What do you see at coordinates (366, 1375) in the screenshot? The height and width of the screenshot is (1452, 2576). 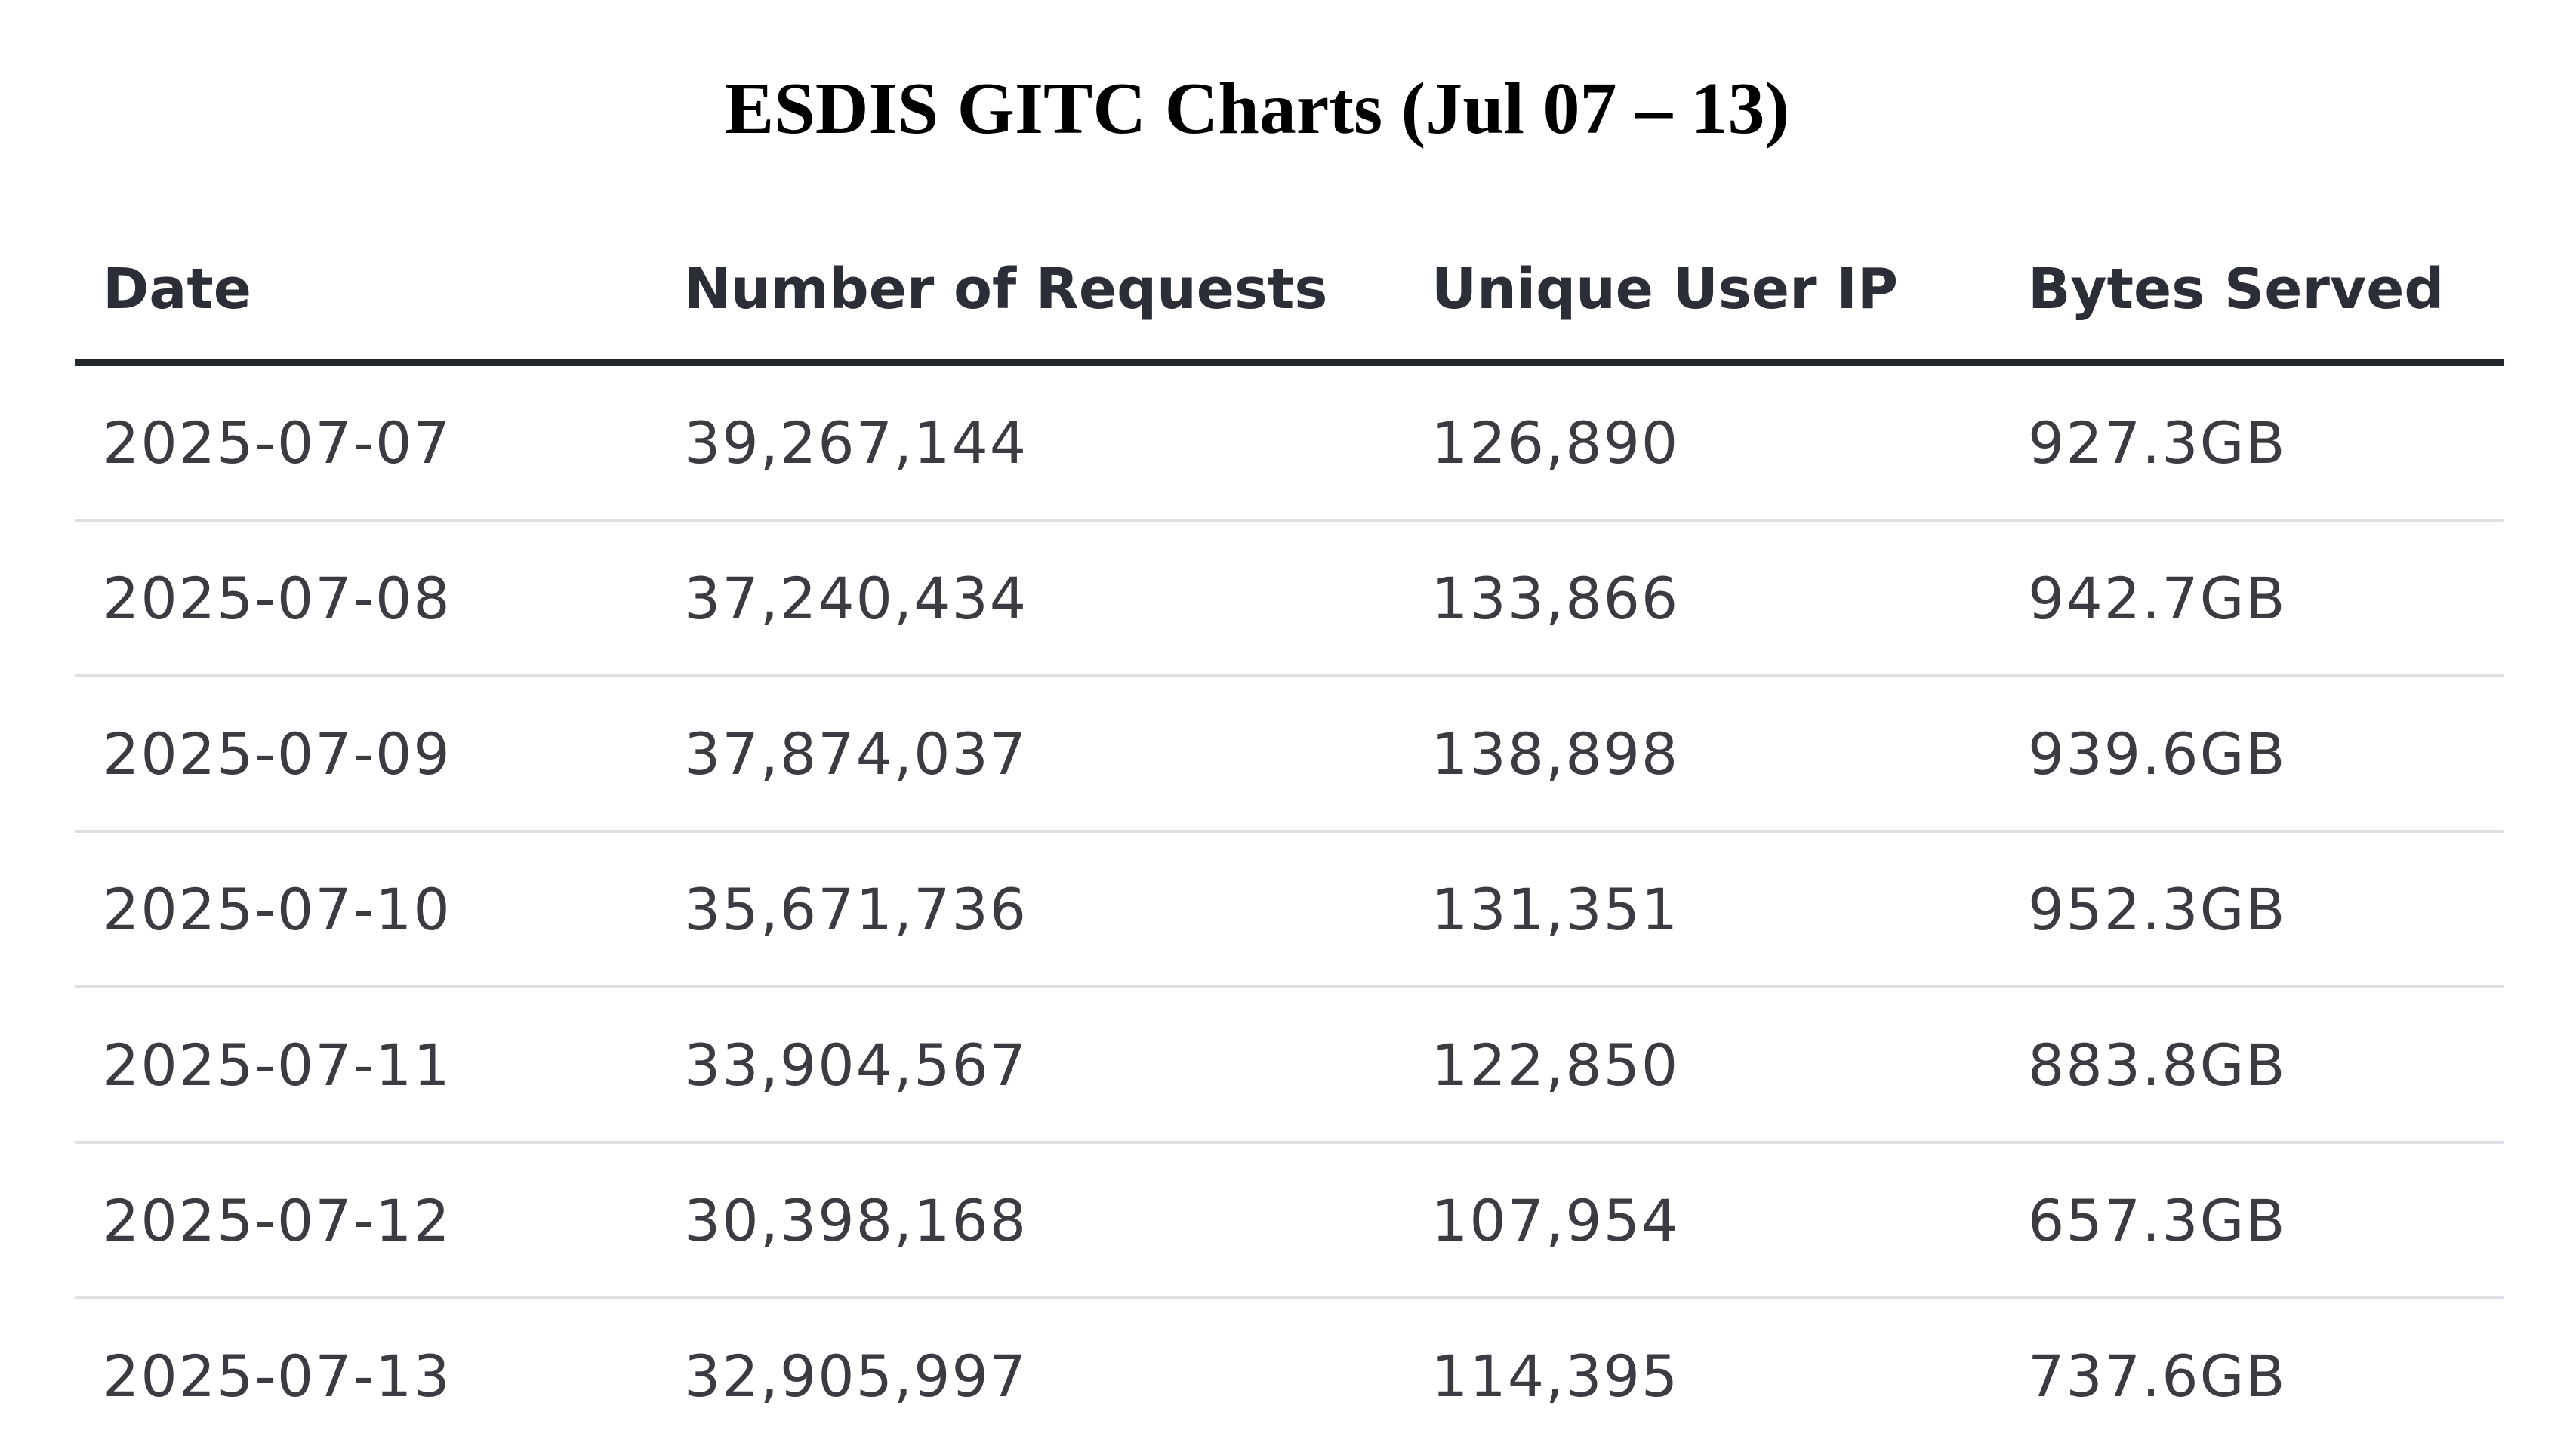 I see `cell-date: 2025-07-13` at bounding box center [366, 1375].